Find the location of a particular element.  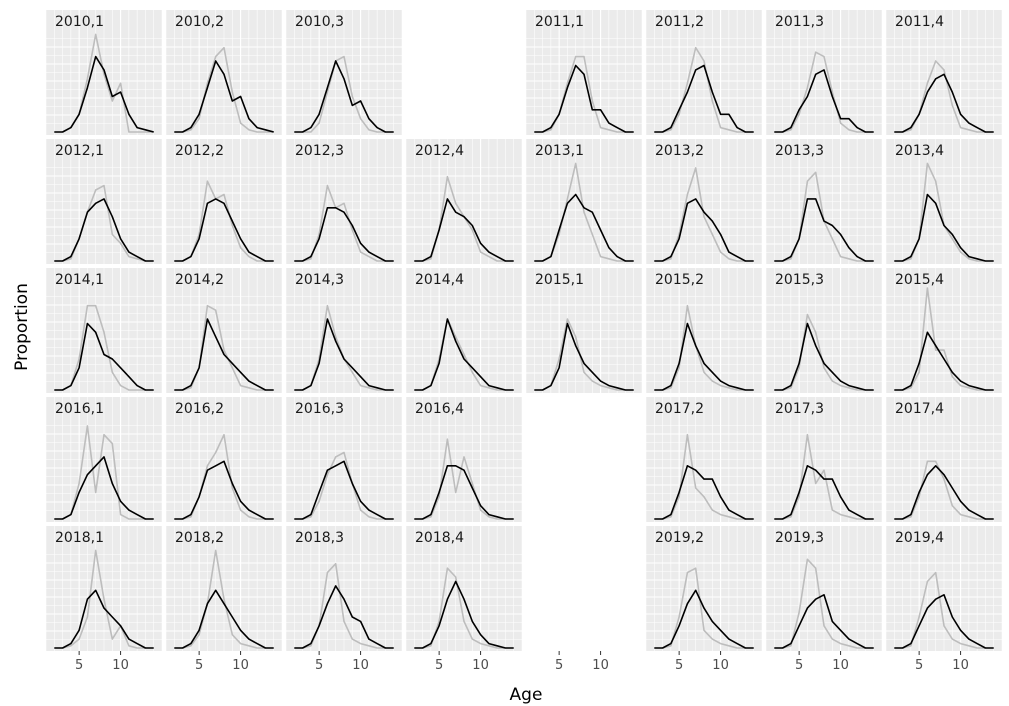

facet-label: 2013,1 is located at coordinates (559, 151).